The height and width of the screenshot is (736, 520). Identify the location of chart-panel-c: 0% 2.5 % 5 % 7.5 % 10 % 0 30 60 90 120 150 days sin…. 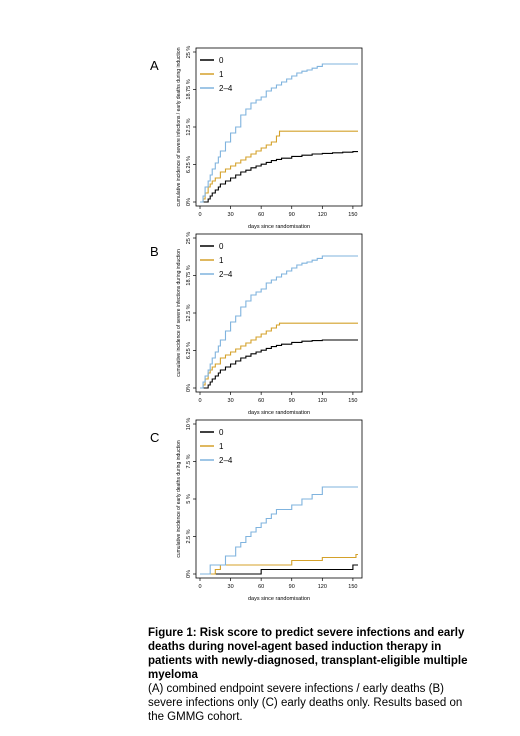
(269, 510).